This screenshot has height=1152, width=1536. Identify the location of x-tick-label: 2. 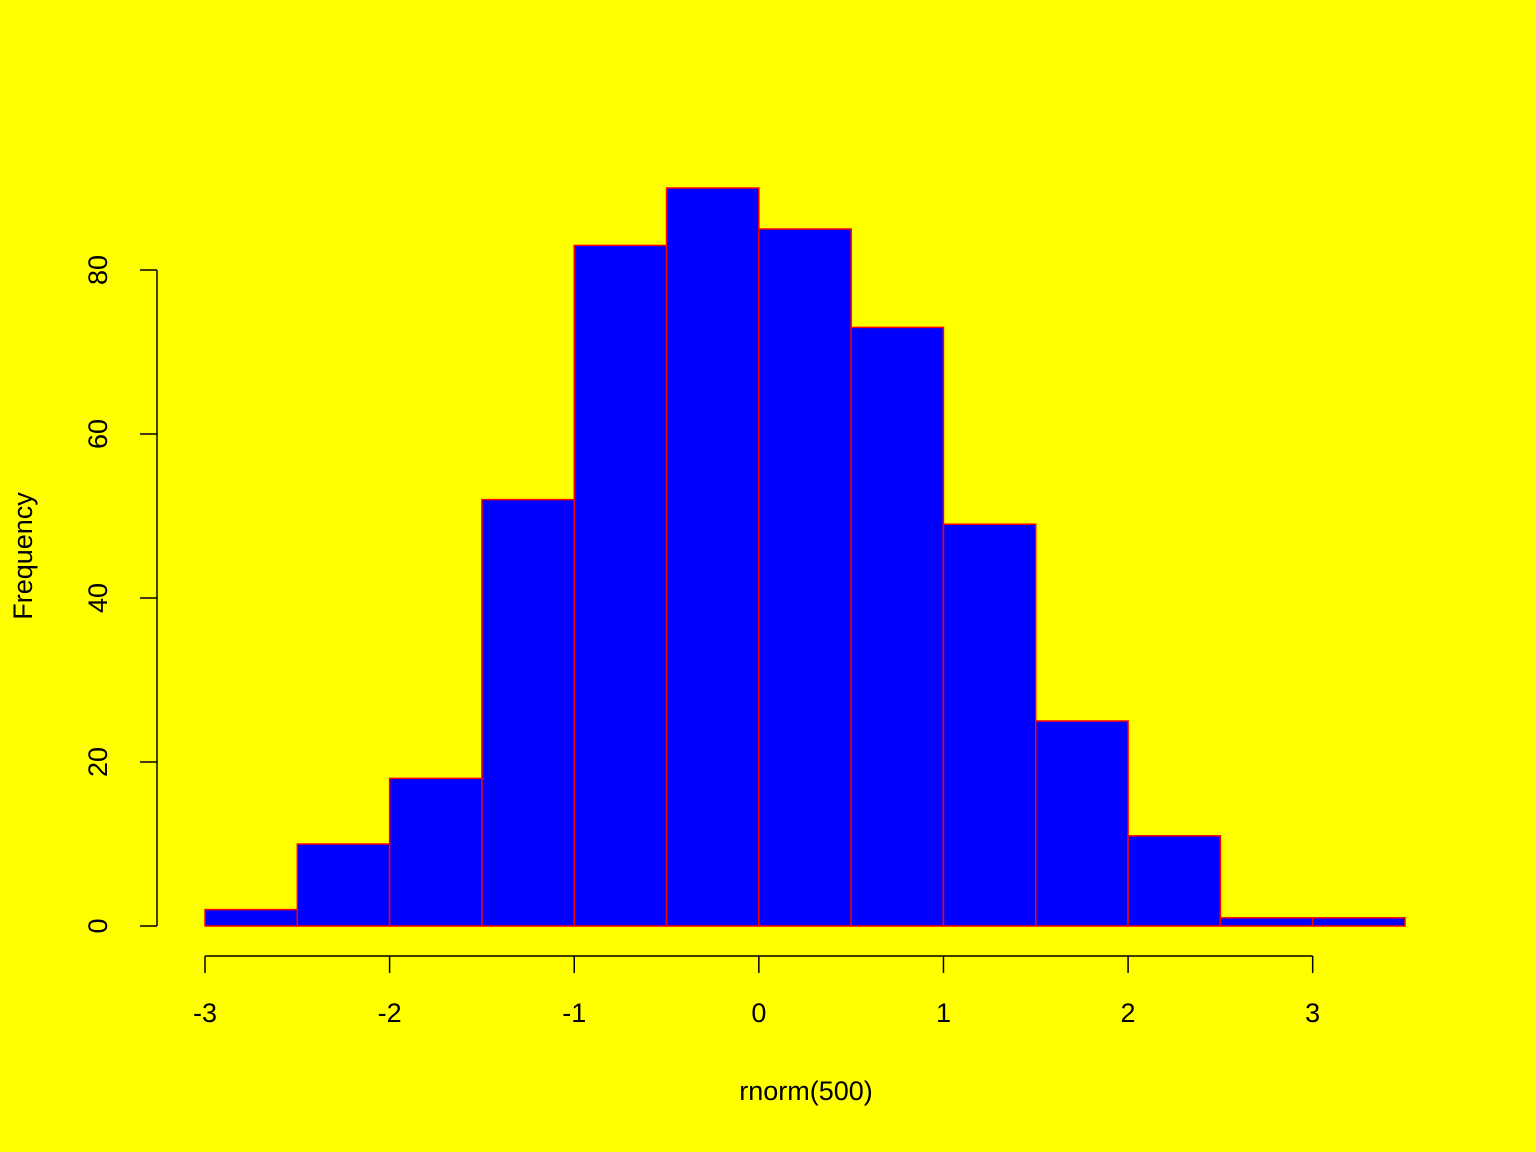
(1128, 1013).